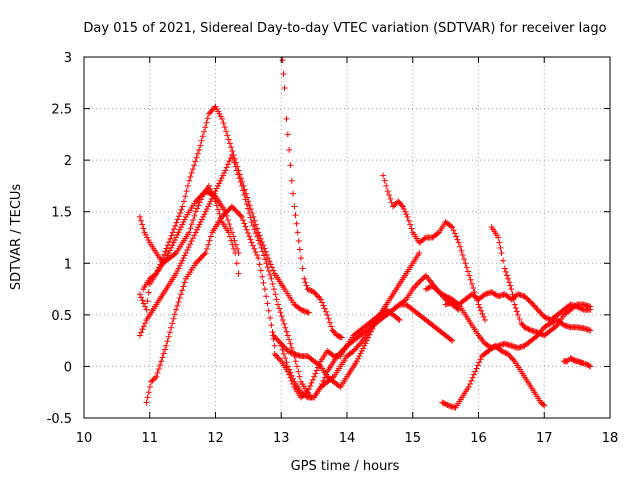  What do you see at coordinates (191, 240) in the screenshot?
I see `series-sat-e` at bounding box center [191, 240].